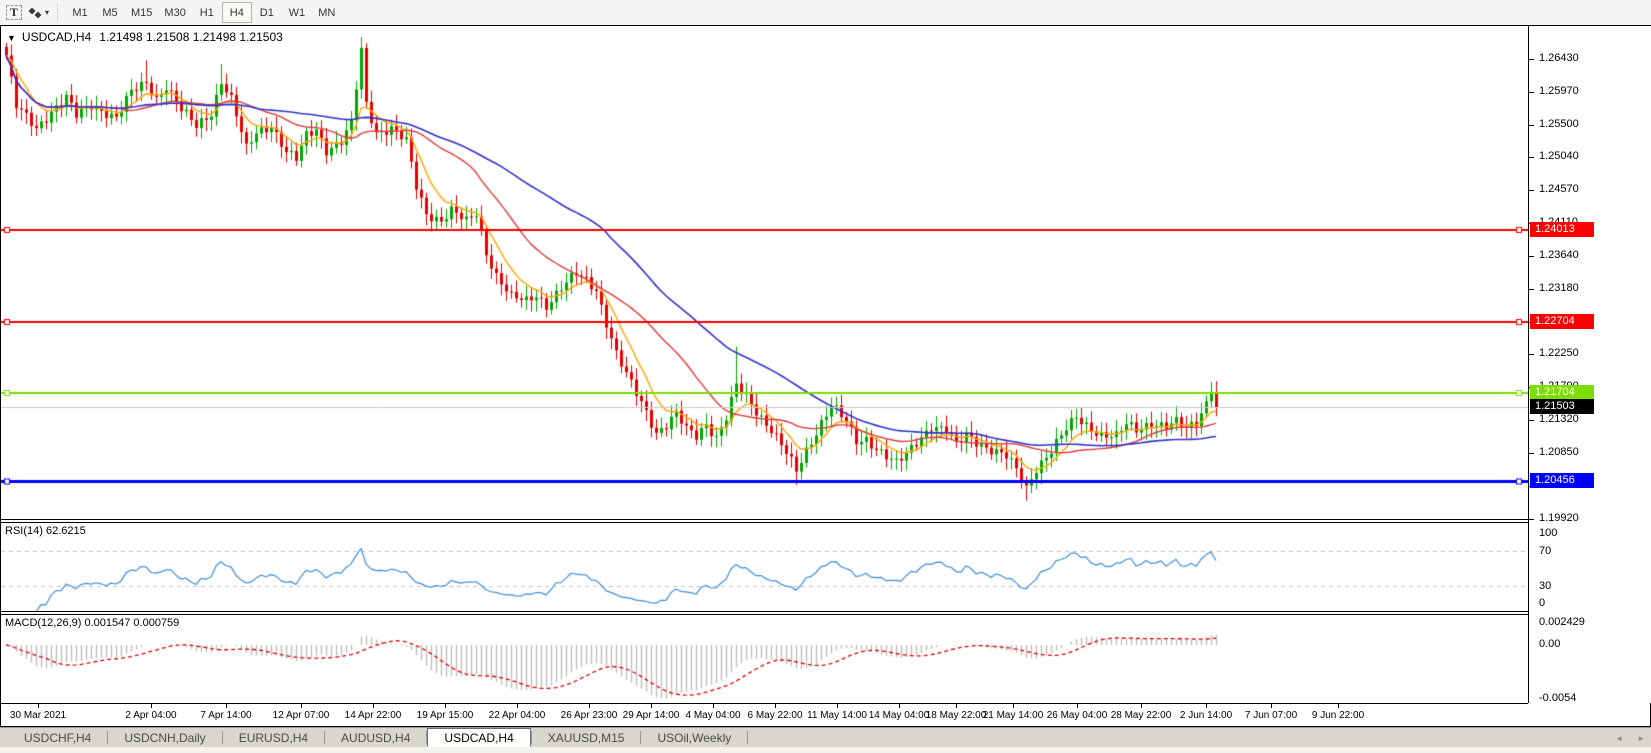 This screenshot has height=753, width=1651. I want to click on time-axis-label: 18 May 22:00, so click(956, 715).